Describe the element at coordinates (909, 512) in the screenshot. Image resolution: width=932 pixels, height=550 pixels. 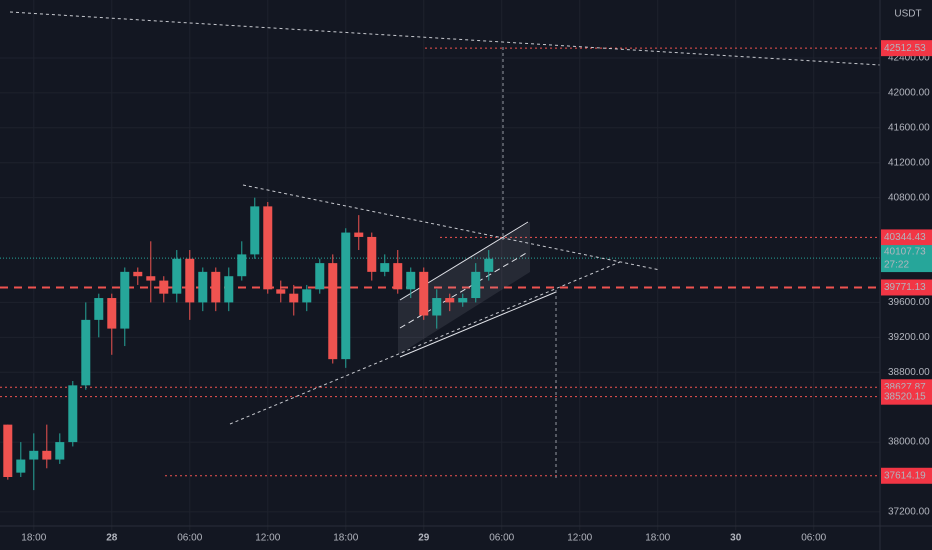
I see `y-tick-label: 37200.00` at that location.